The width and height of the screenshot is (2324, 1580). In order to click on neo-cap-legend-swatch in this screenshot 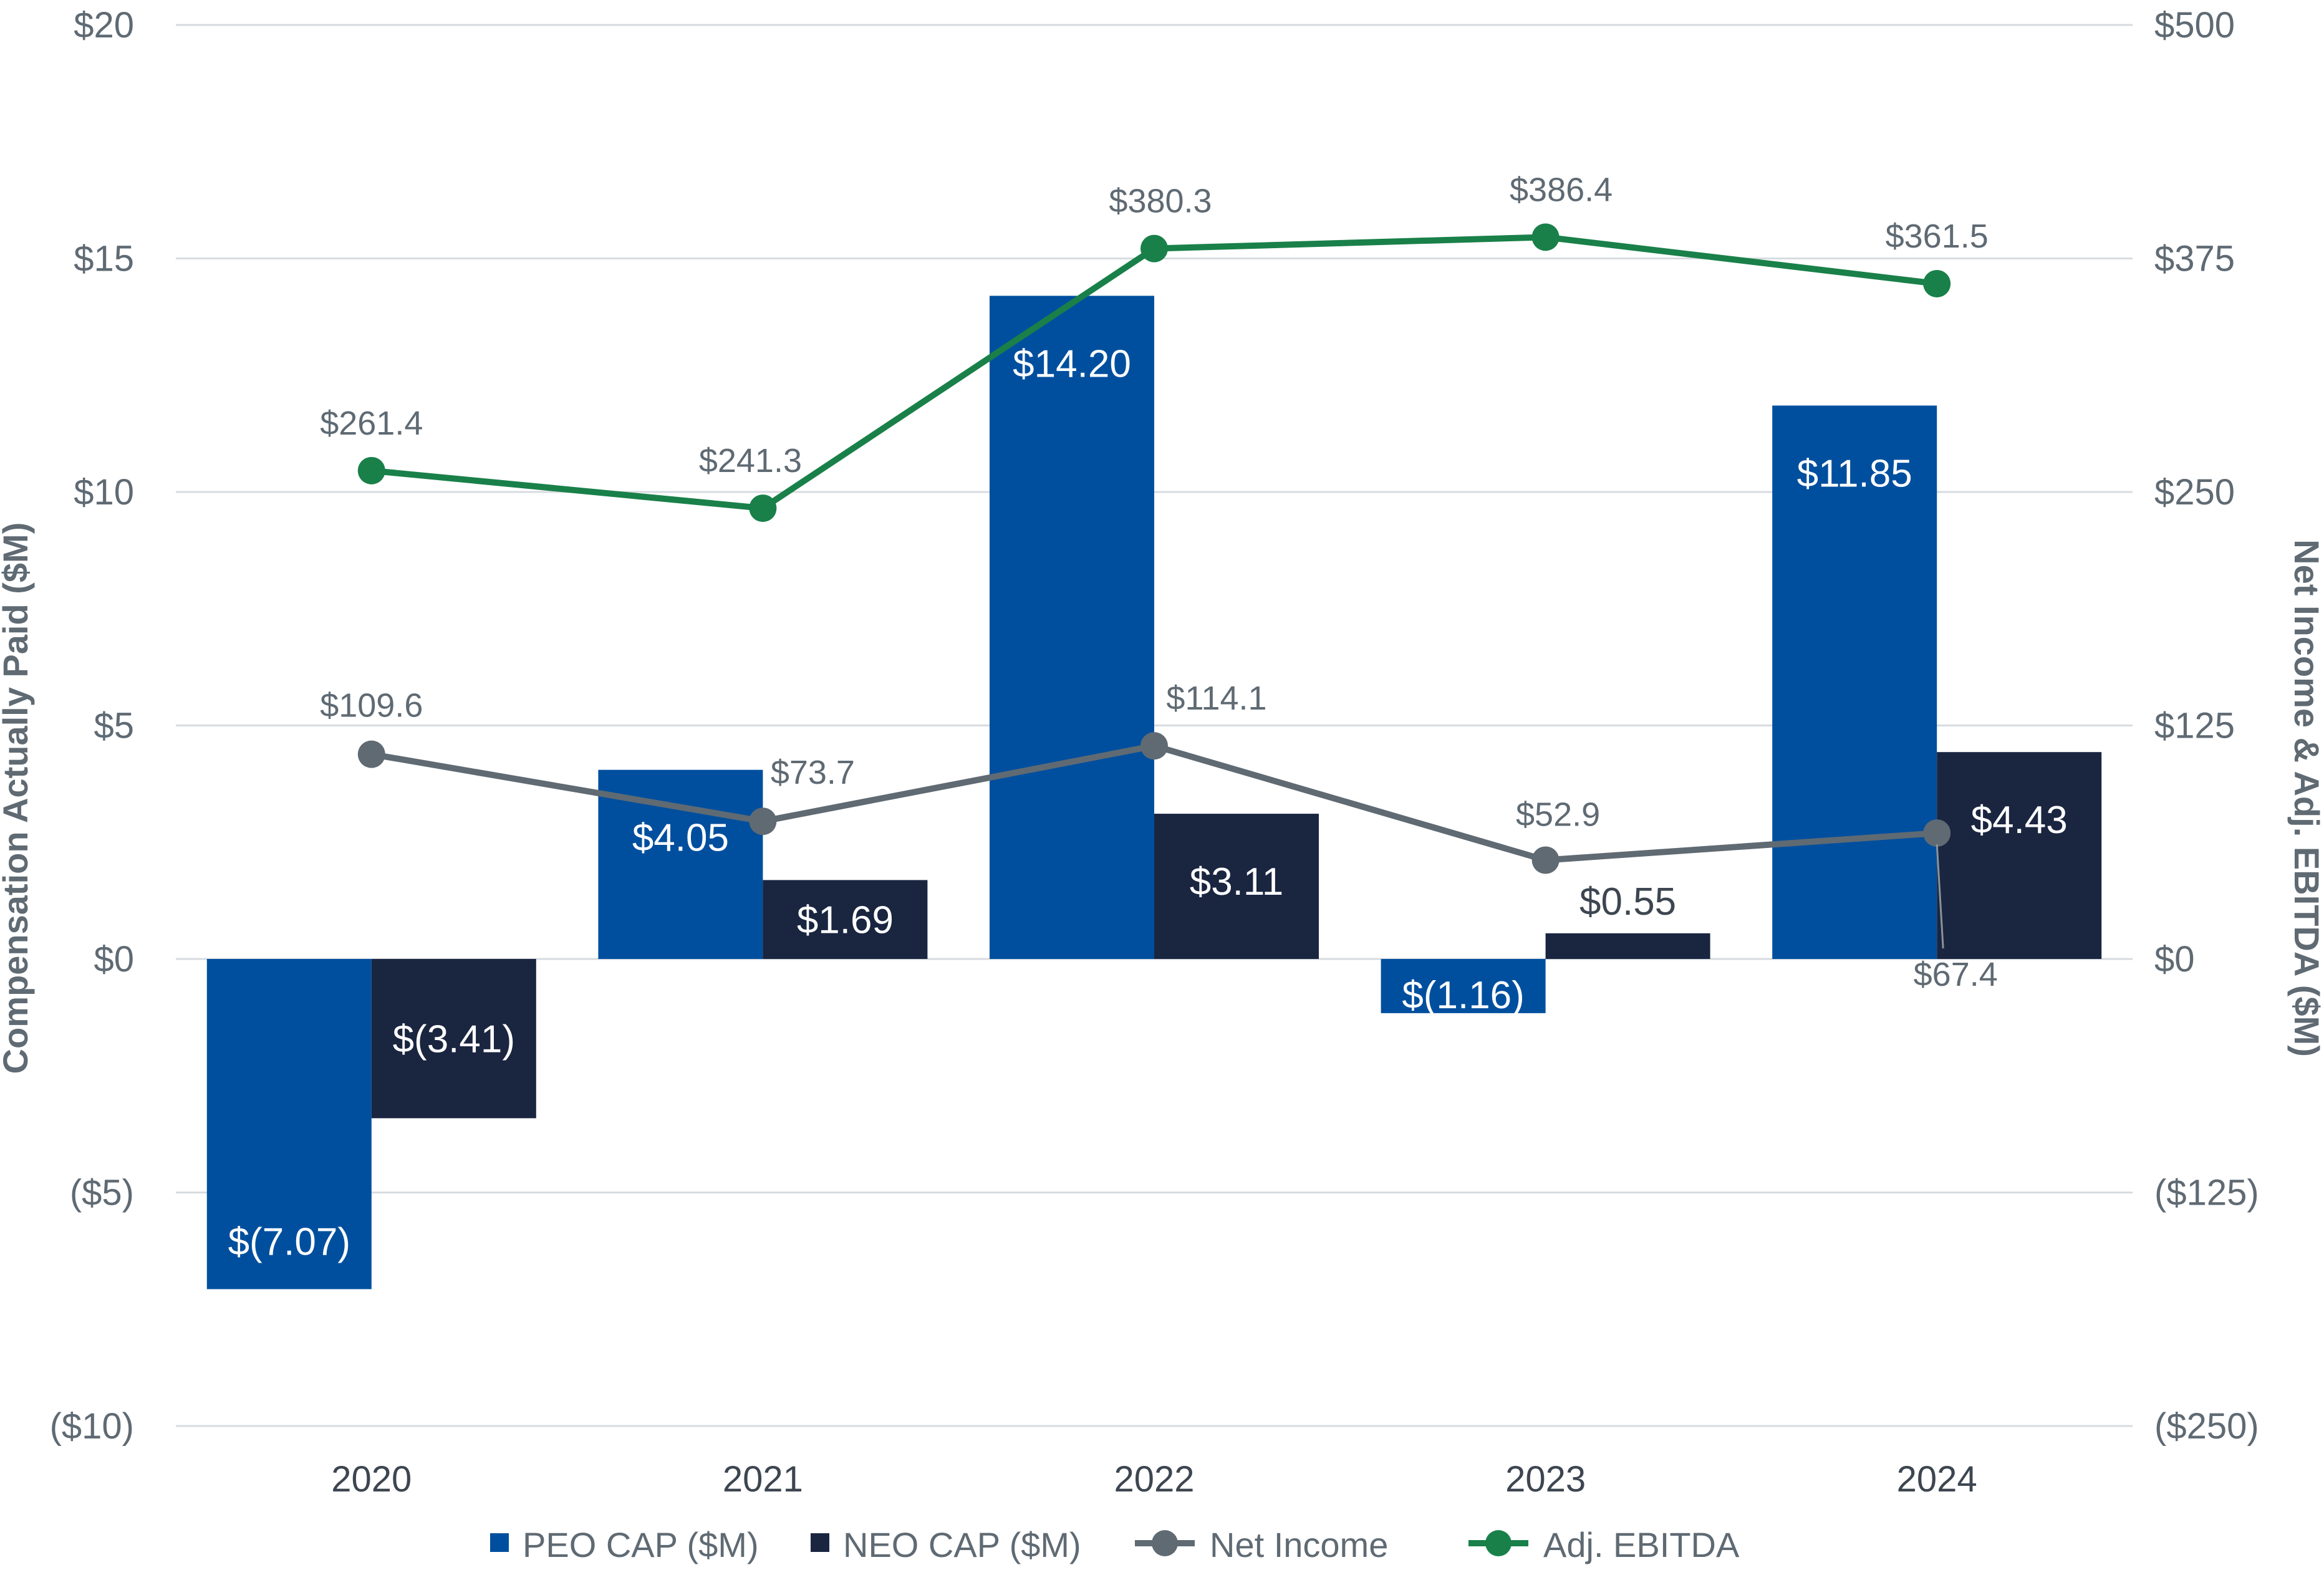, I will do `click(820, 1543)`.